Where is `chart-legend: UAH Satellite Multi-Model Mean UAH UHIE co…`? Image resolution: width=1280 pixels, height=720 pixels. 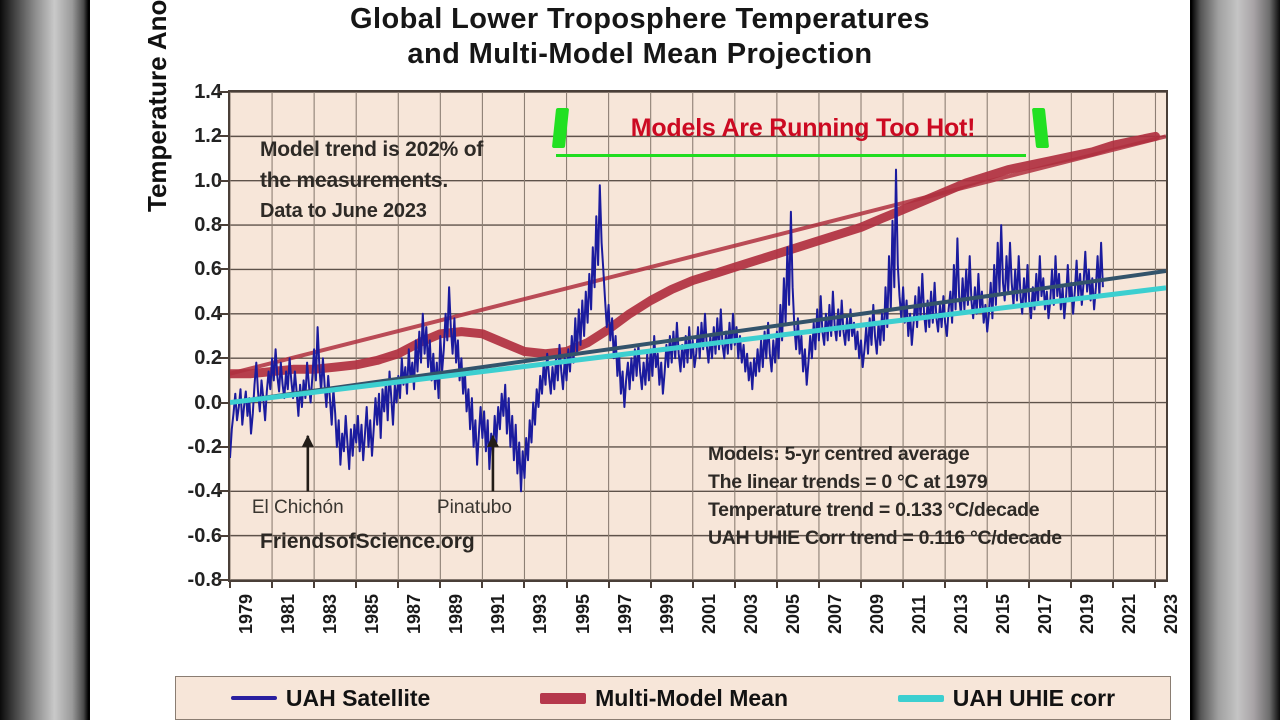 chart-legend: UAH Satellite Multi-Model Mean UAH UHIE co… is located at coordinates (673, 698).